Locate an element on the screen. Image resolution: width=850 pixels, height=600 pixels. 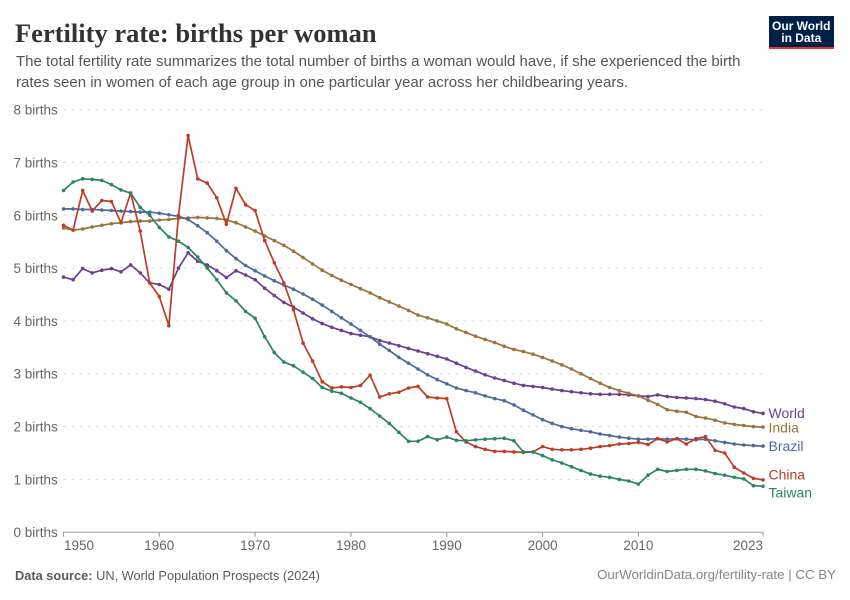
svg-text: 2023 is located at coordinates (748, 545).